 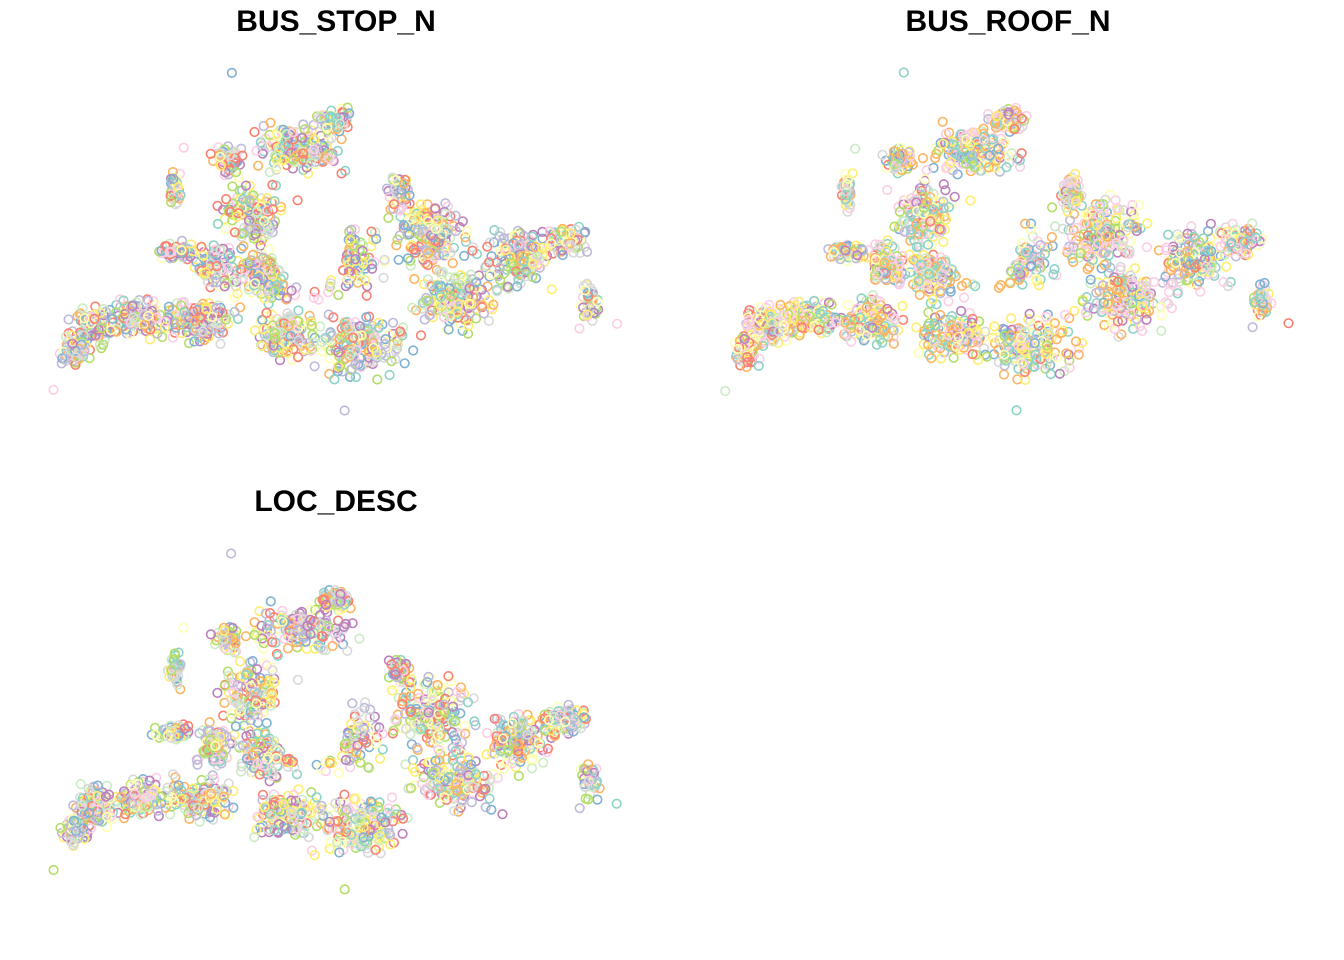 What do you see at coordinates (1008, 21) in the screenshot?
I see `panel-title: BUS_ROOF_N` at bounding box center [1008, 21].